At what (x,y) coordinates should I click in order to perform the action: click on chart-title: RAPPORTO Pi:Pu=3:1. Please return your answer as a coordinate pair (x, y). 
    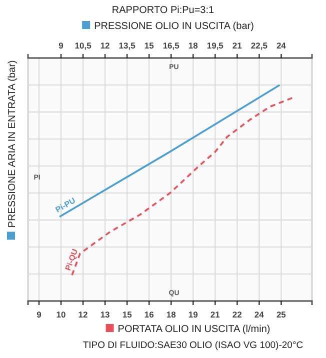
    Looking at the image, I should click on (163, 10).